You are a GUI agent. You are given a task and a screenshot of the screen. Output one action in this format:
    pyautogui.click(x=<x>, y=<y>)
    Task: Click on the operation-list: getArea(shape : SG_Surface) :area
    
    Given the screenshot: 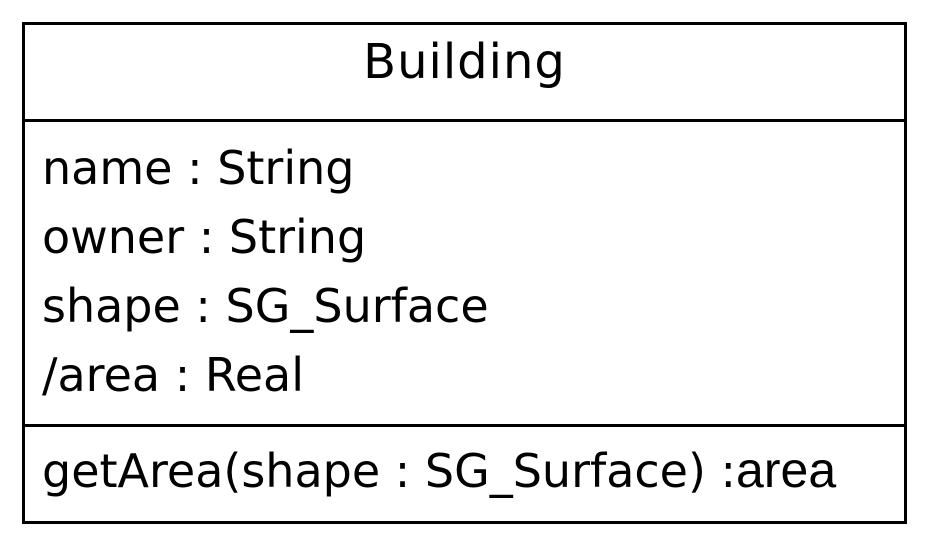 What is the action you would take?
    pyautogui.click(x=439, y=470)
    